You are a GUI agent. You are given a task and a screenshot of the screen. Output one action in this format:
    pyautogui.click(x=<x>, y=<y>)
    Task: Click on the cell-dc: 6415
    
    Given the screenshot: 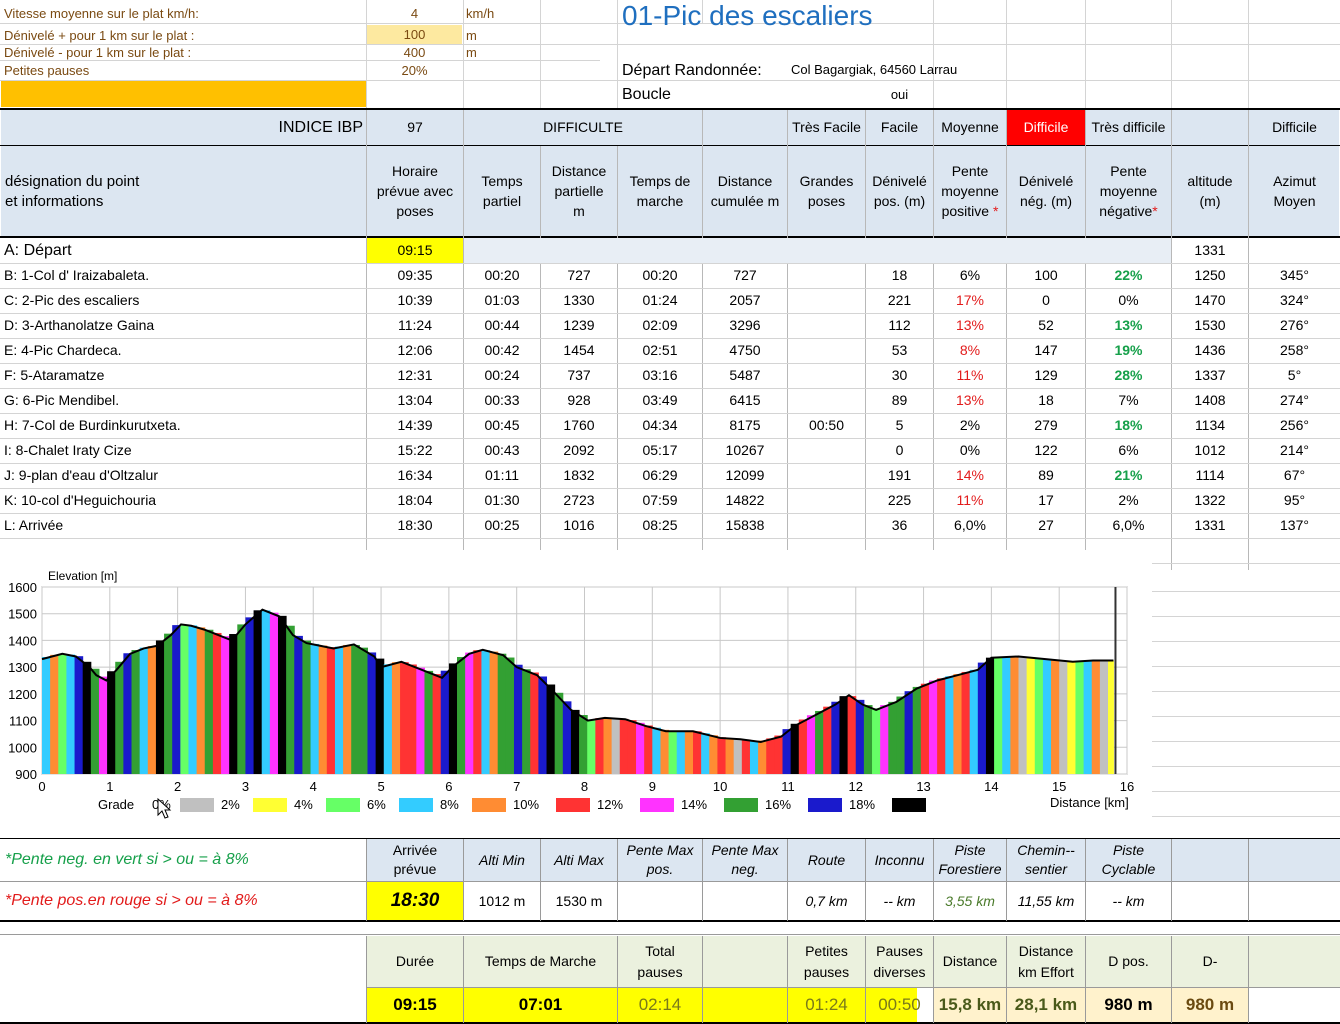 What is the action you would take?
    pyautogui.click(x=745, y=400)
    